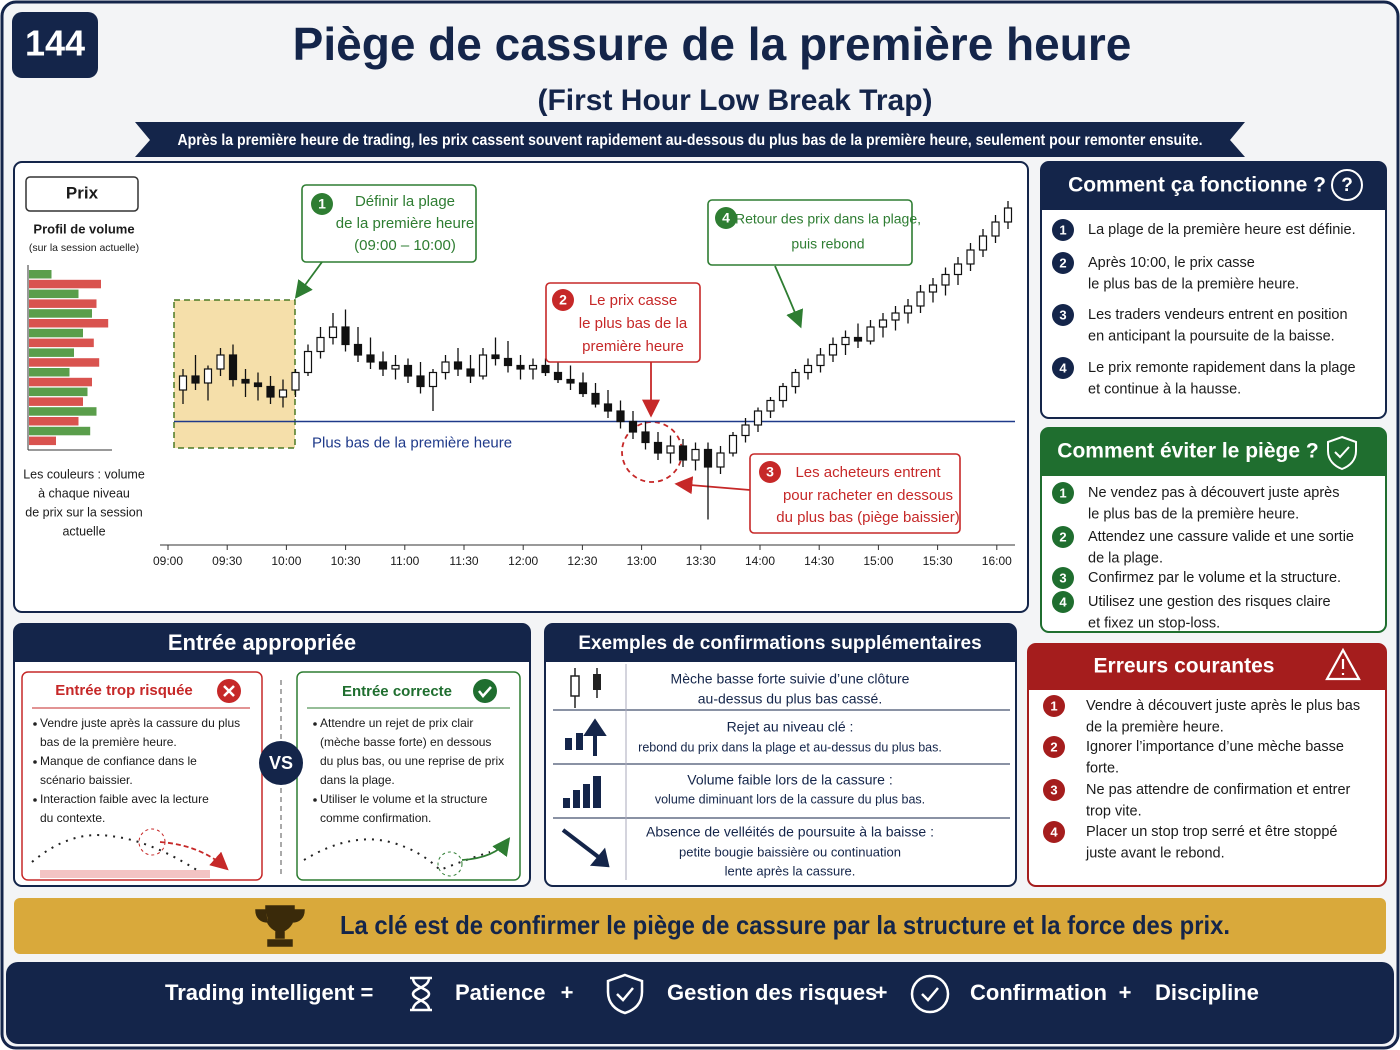 The height and width of the screenshot is (1050, 1400). I want to click on bullet-text: Interaction faible avec la lecture, so click(124, 799).